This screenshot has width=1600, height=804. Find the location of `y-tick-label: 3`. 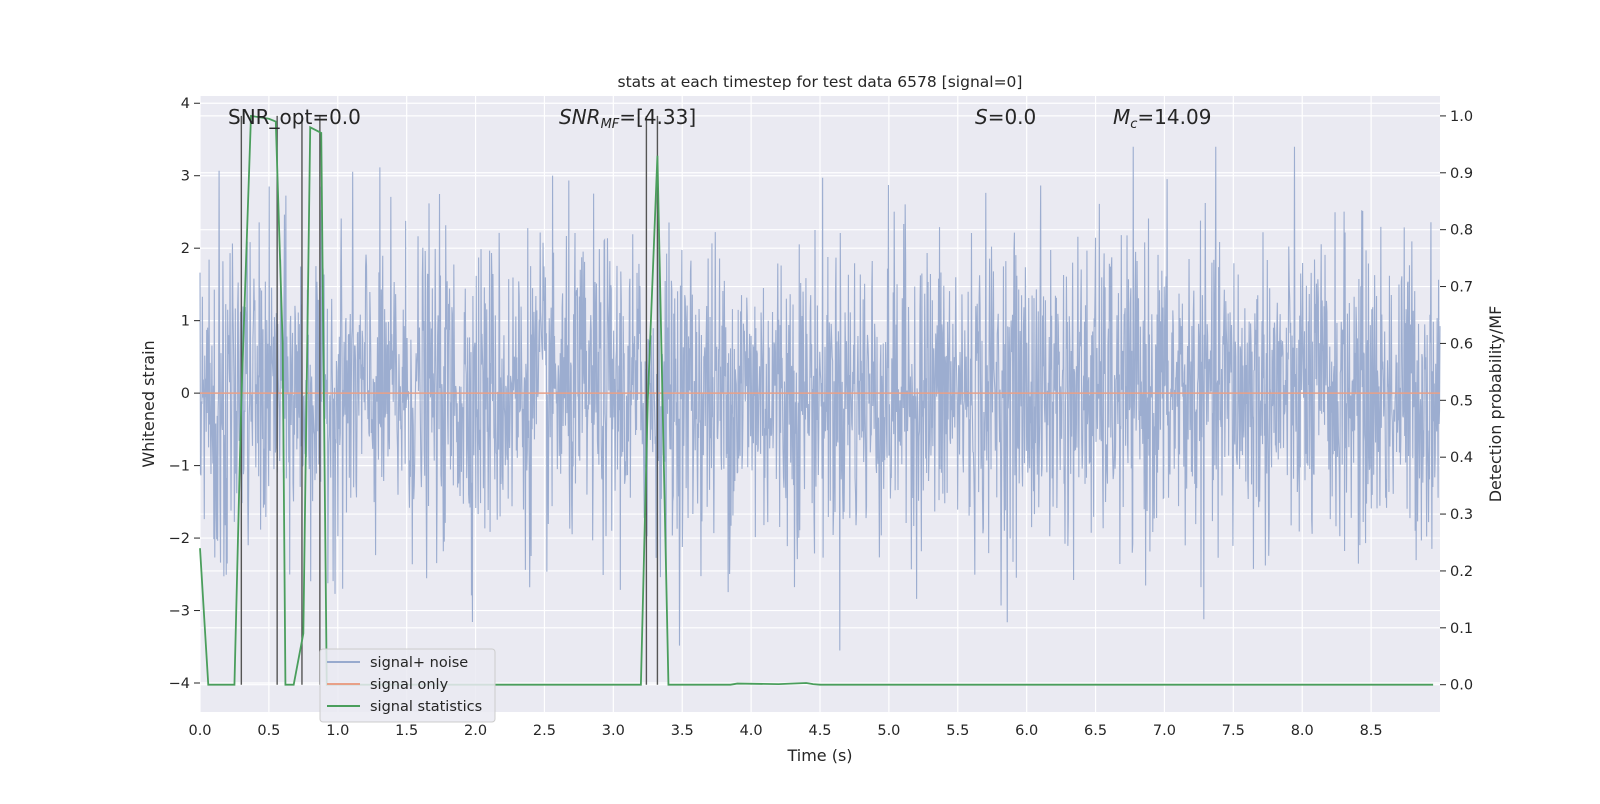

y-tick-label: 3 is located at coordinates (185, 177).